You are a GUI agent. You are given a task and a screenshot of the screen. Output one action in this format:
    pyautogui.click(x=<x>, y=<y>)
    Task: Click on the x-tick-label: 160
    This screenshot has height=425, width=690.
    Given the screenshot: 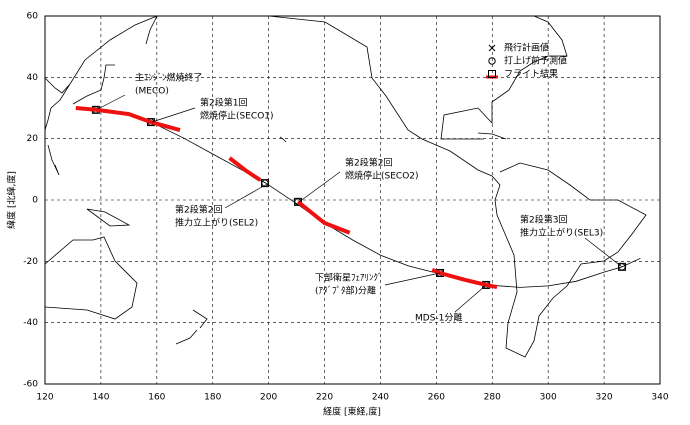 What is the action you would take?
    pyautogui.click(x=156, y=398)
    